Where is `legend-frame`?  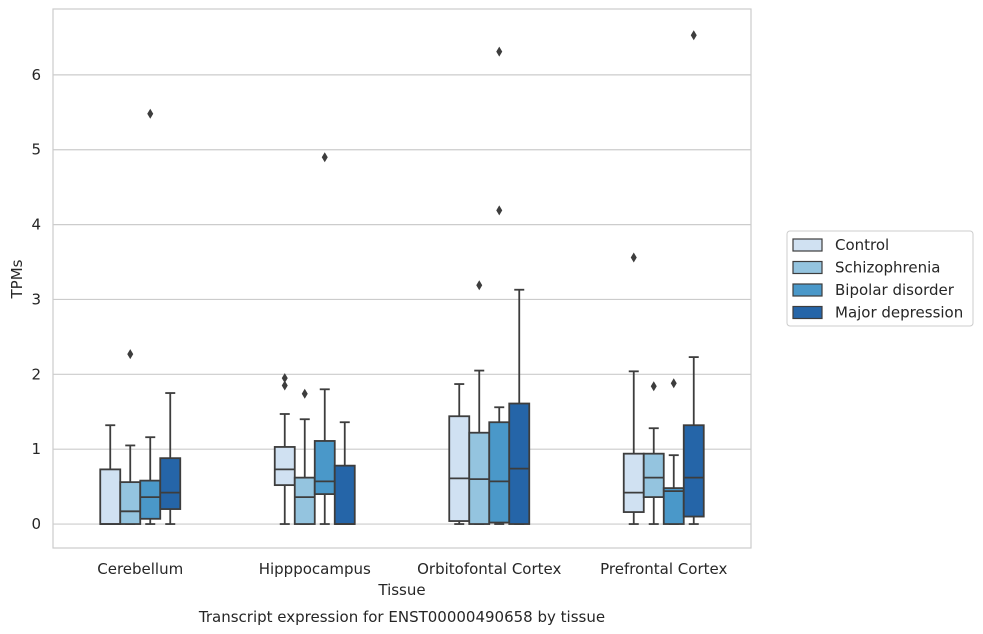
legend-frame is located at coordinates (880, 278).